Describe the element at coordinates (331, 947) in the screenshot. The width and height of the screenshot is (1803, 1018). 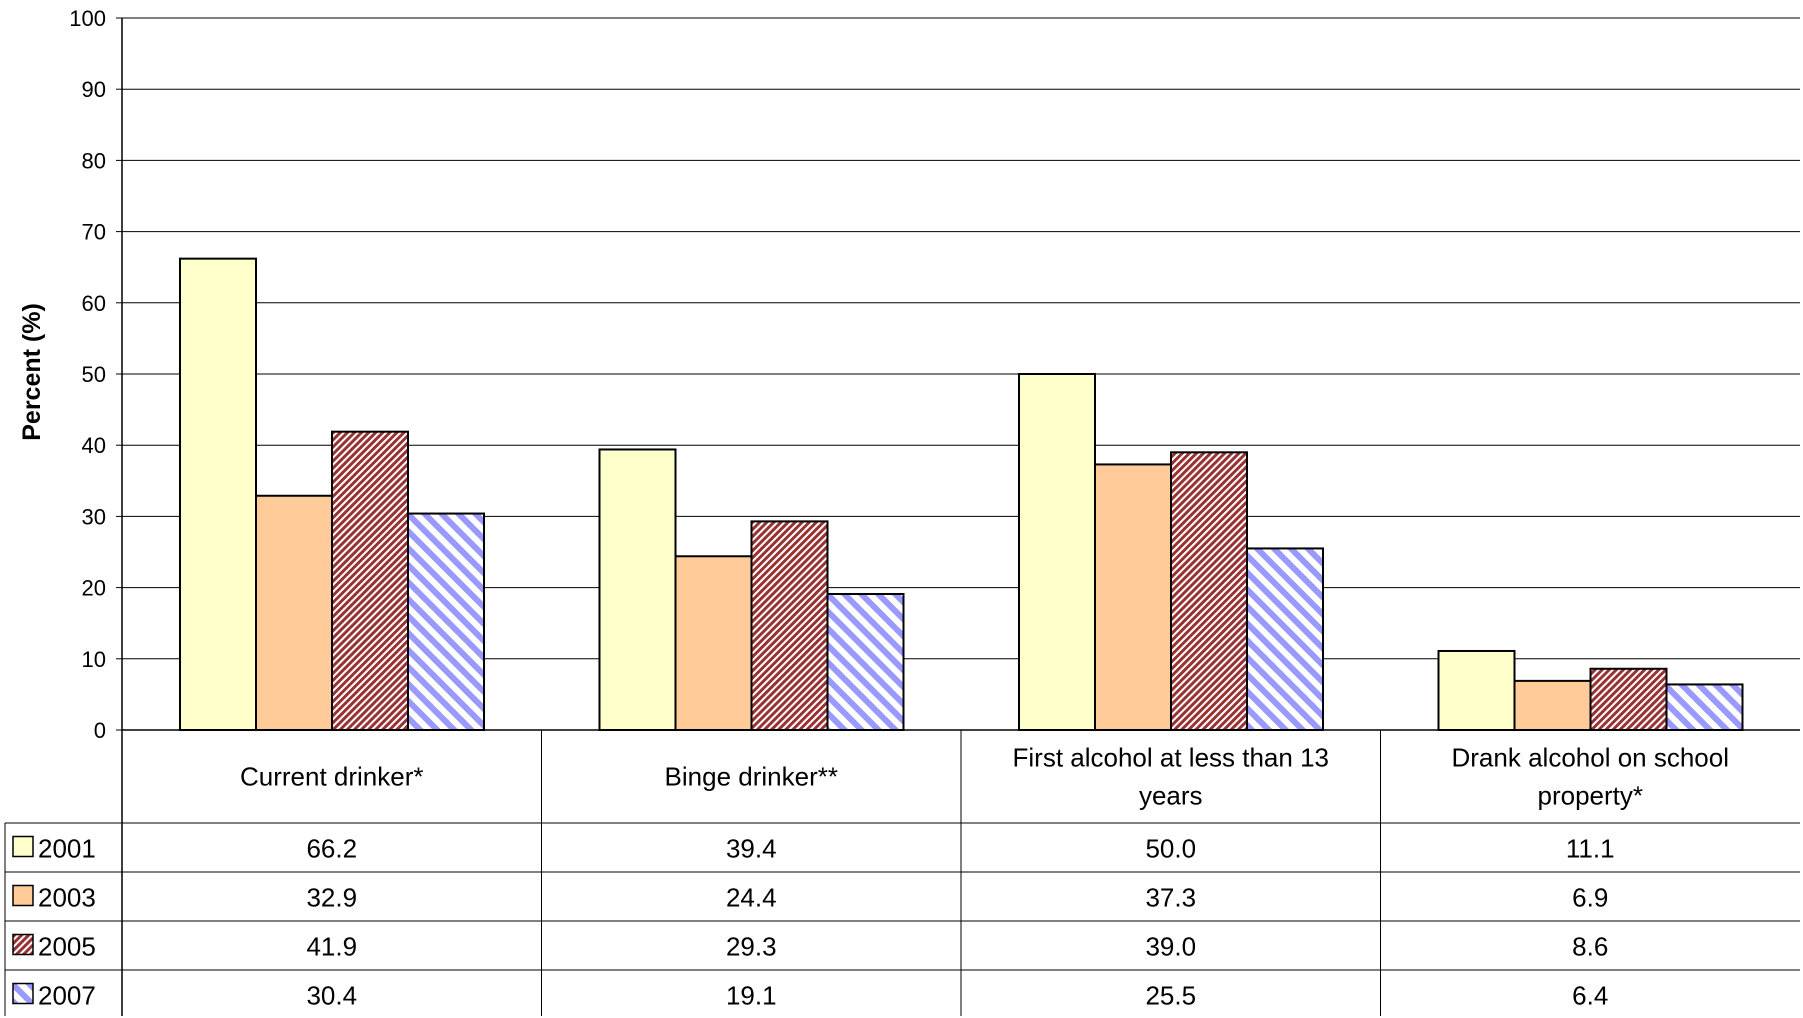
I see `table-value: 41.9` at that location.